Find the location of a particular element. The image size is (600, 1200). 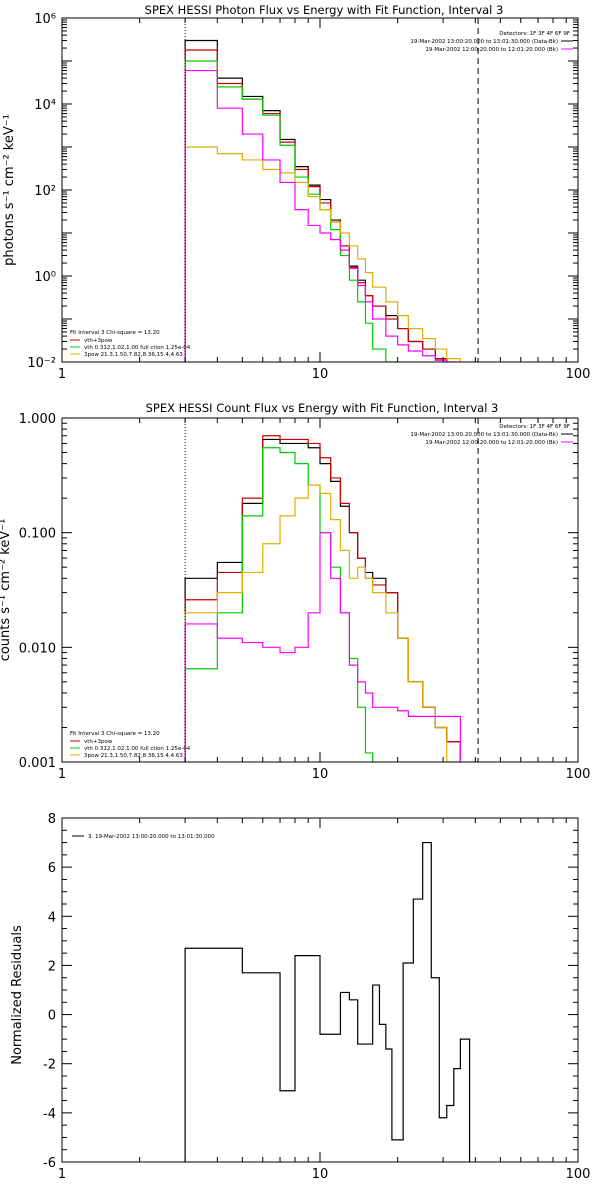

y-tick-label: 0.010 is located at coordinates (37, 648).